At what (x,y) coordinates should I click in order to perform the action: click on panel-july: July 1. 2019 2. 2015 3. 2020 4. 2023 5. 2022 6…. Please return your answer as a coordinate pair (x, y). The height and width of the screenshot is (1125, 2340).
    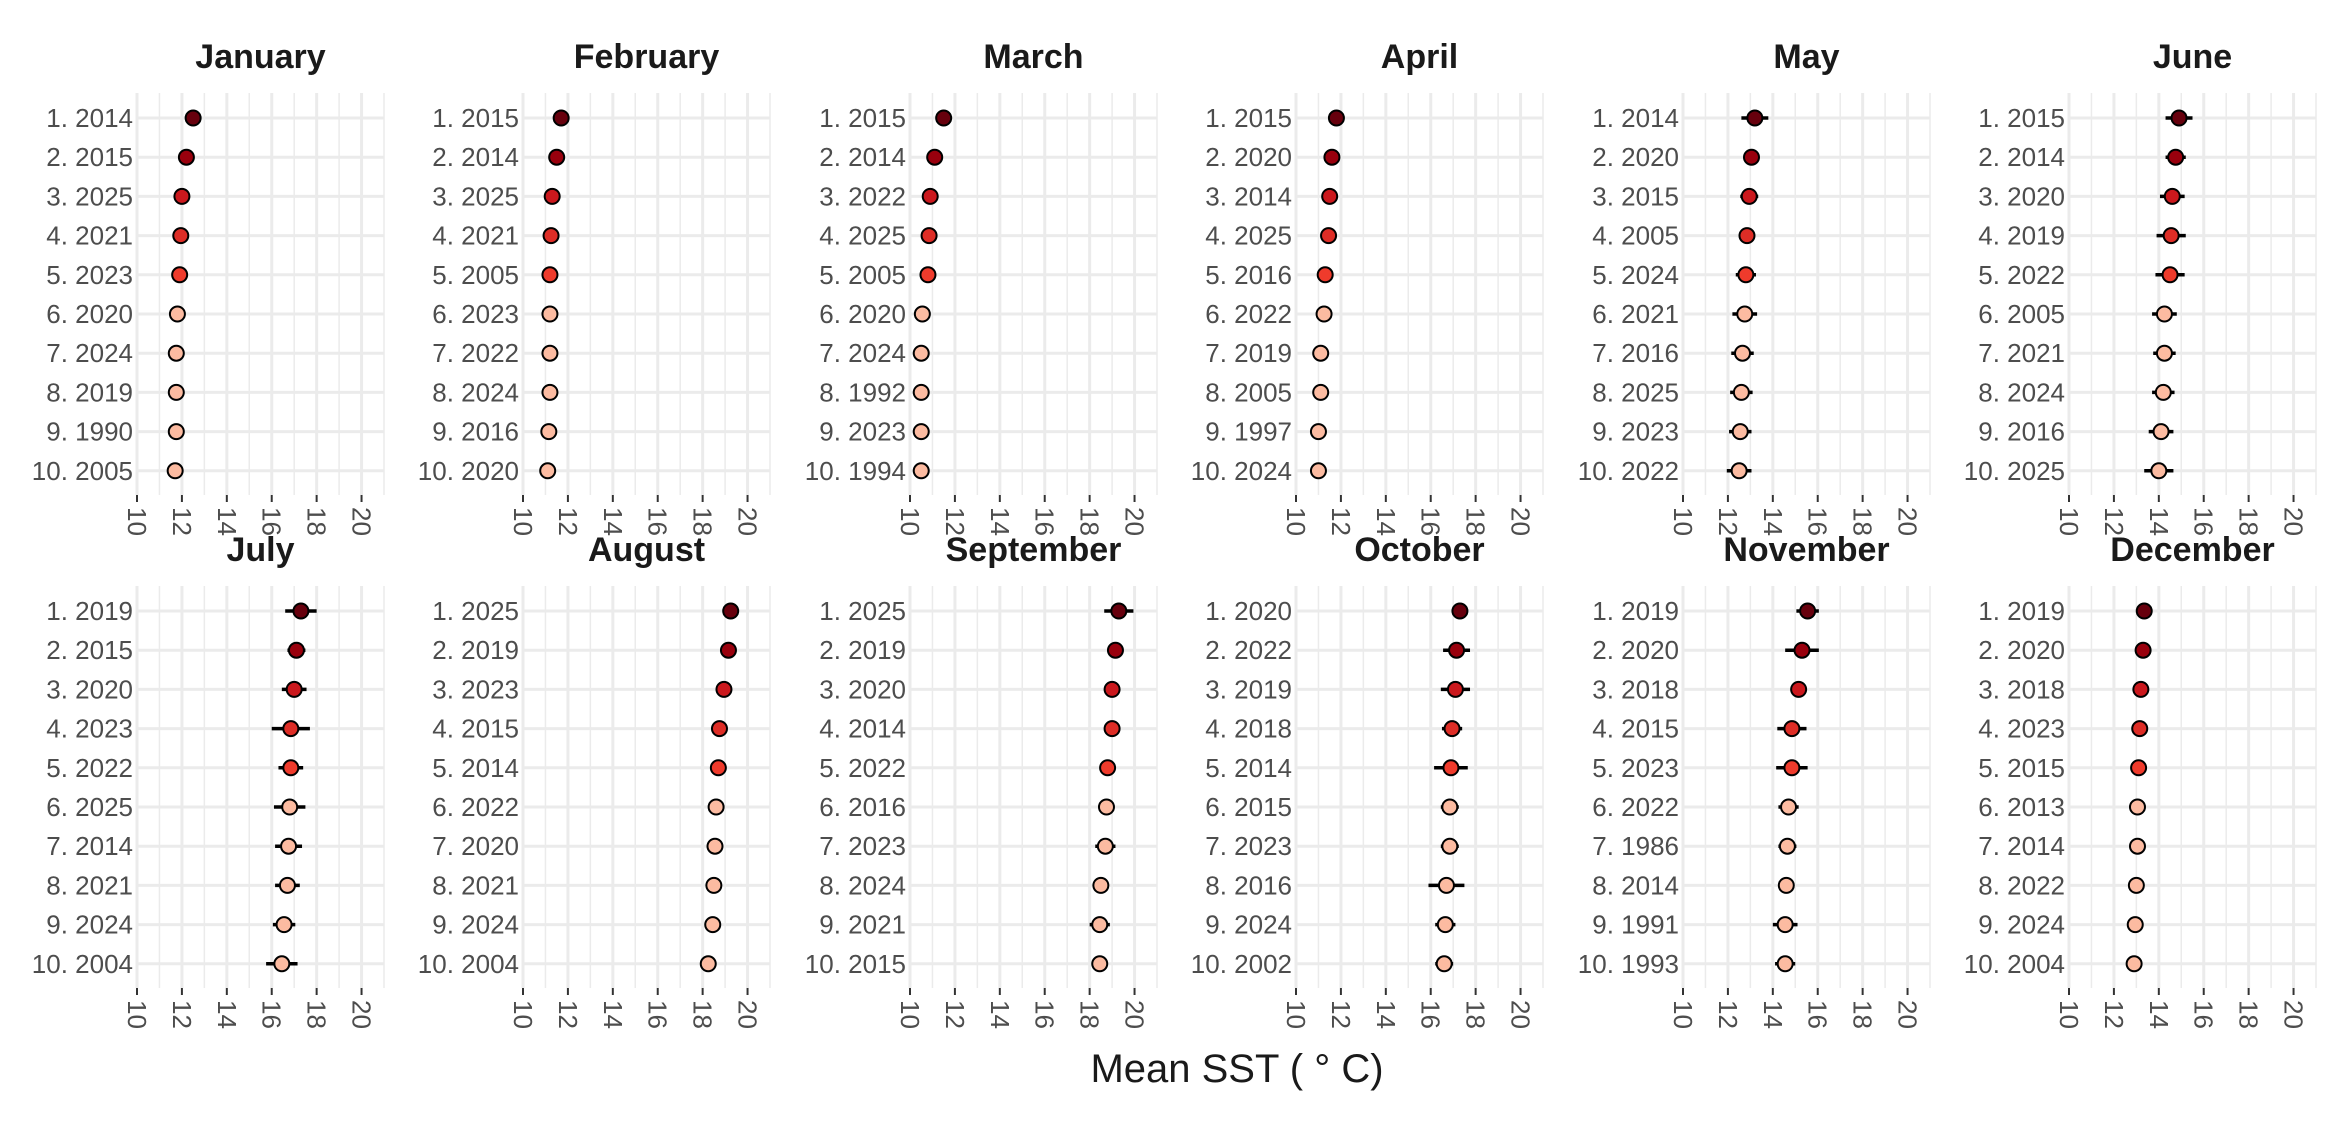
    Looking at the image, I should click on (208, 780).